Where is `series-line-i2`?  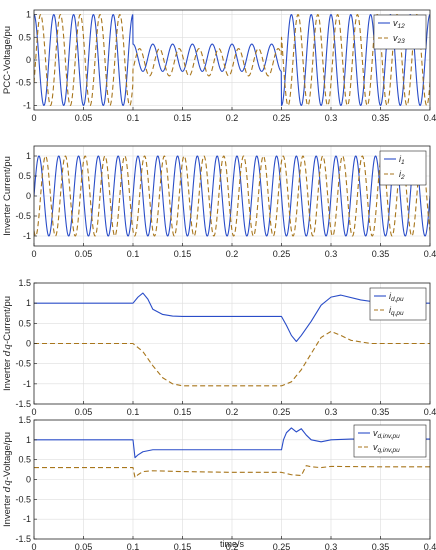 series-line-i2 is located at coordinates (232, 196).